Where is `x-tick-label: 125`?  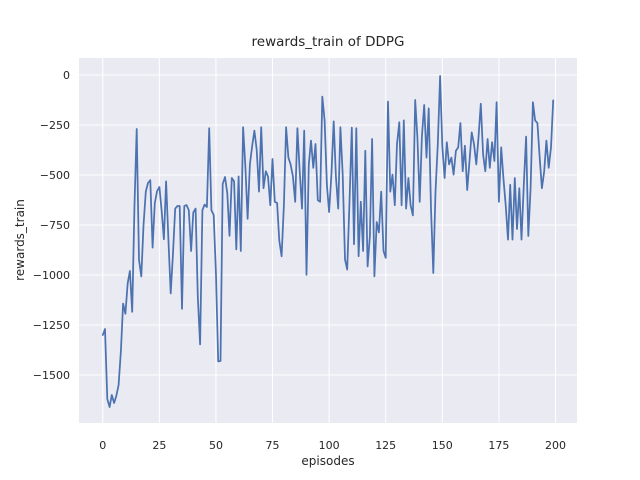
x-tick-label: 125 is located at coordinates (385, 445).